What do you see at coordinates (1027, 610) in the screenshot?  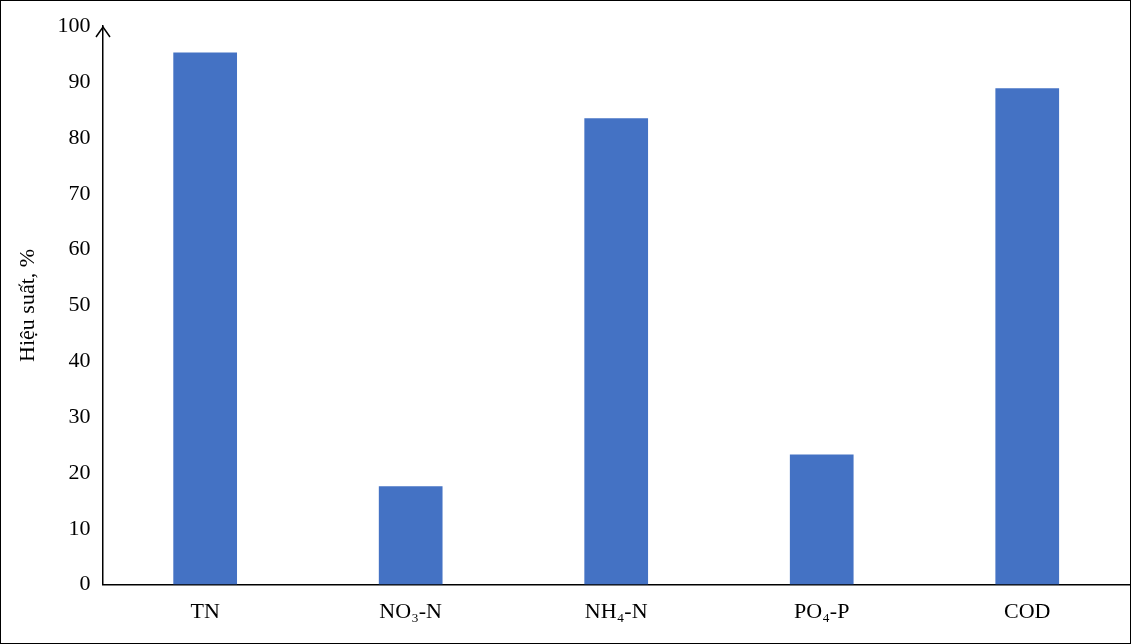 I see `x-tick-label: COD` at bounding box center [1027, 610].